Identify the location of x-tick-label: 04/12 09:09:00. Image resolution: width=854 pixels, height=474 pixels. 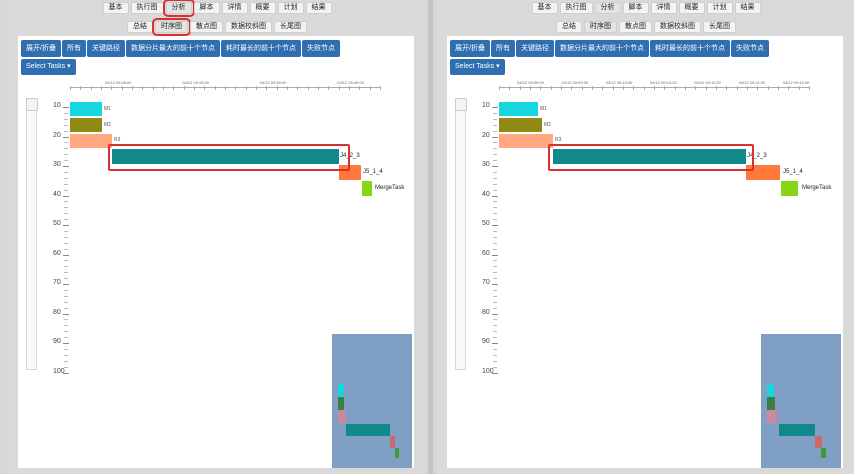
(530, 82).